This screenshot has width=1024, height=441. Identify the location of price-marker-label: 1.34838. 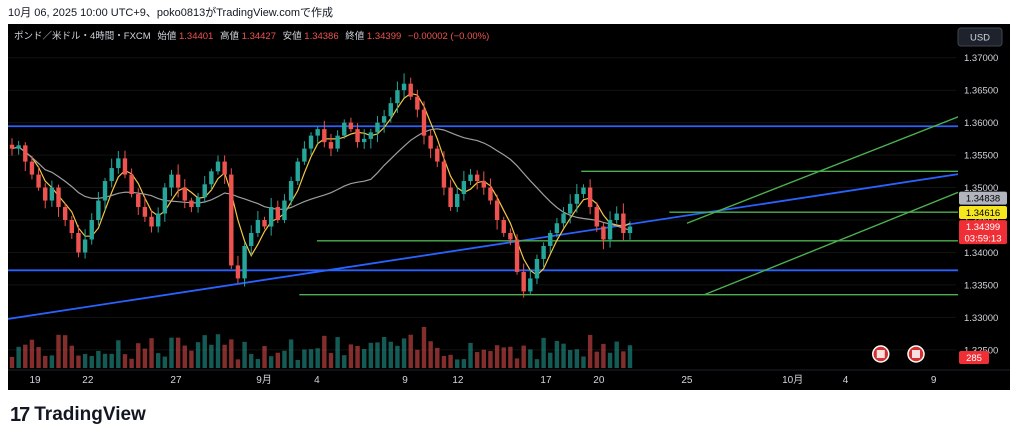
(983, 199).